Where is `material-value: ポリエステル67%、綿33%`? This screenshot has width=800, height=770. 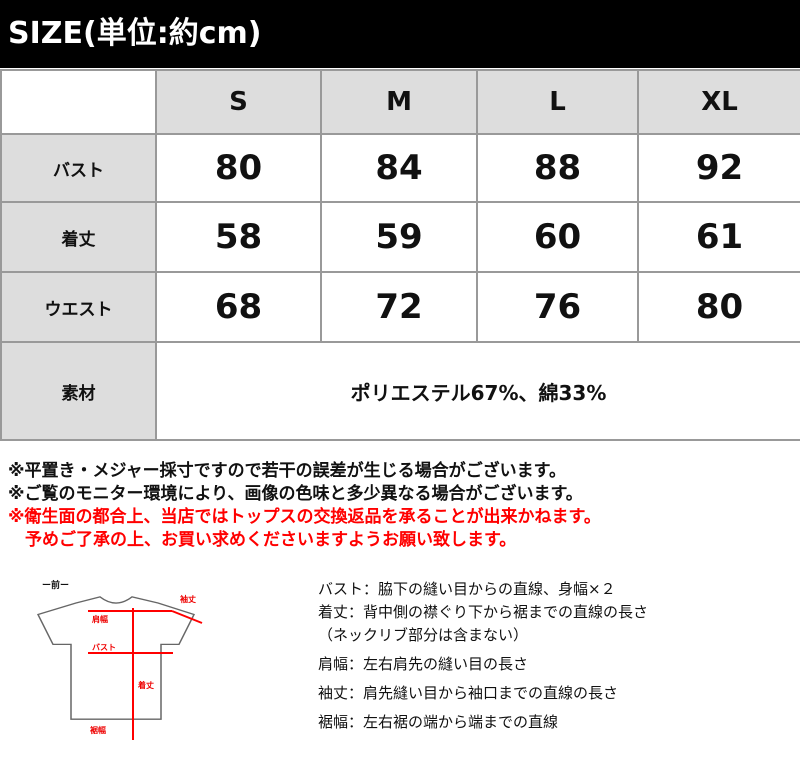
material-value: ポリエステル67%、綿33% is located at coordinates (477, 391).